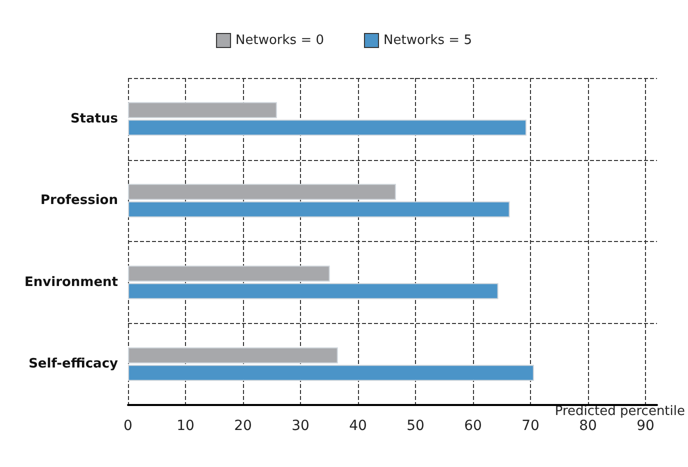 This screenshot has width=688, height=467. What do you see at coordinates (185, 426) in the screenshot?
I see `x-tick-label: 10` at bounding box center [185, 426].